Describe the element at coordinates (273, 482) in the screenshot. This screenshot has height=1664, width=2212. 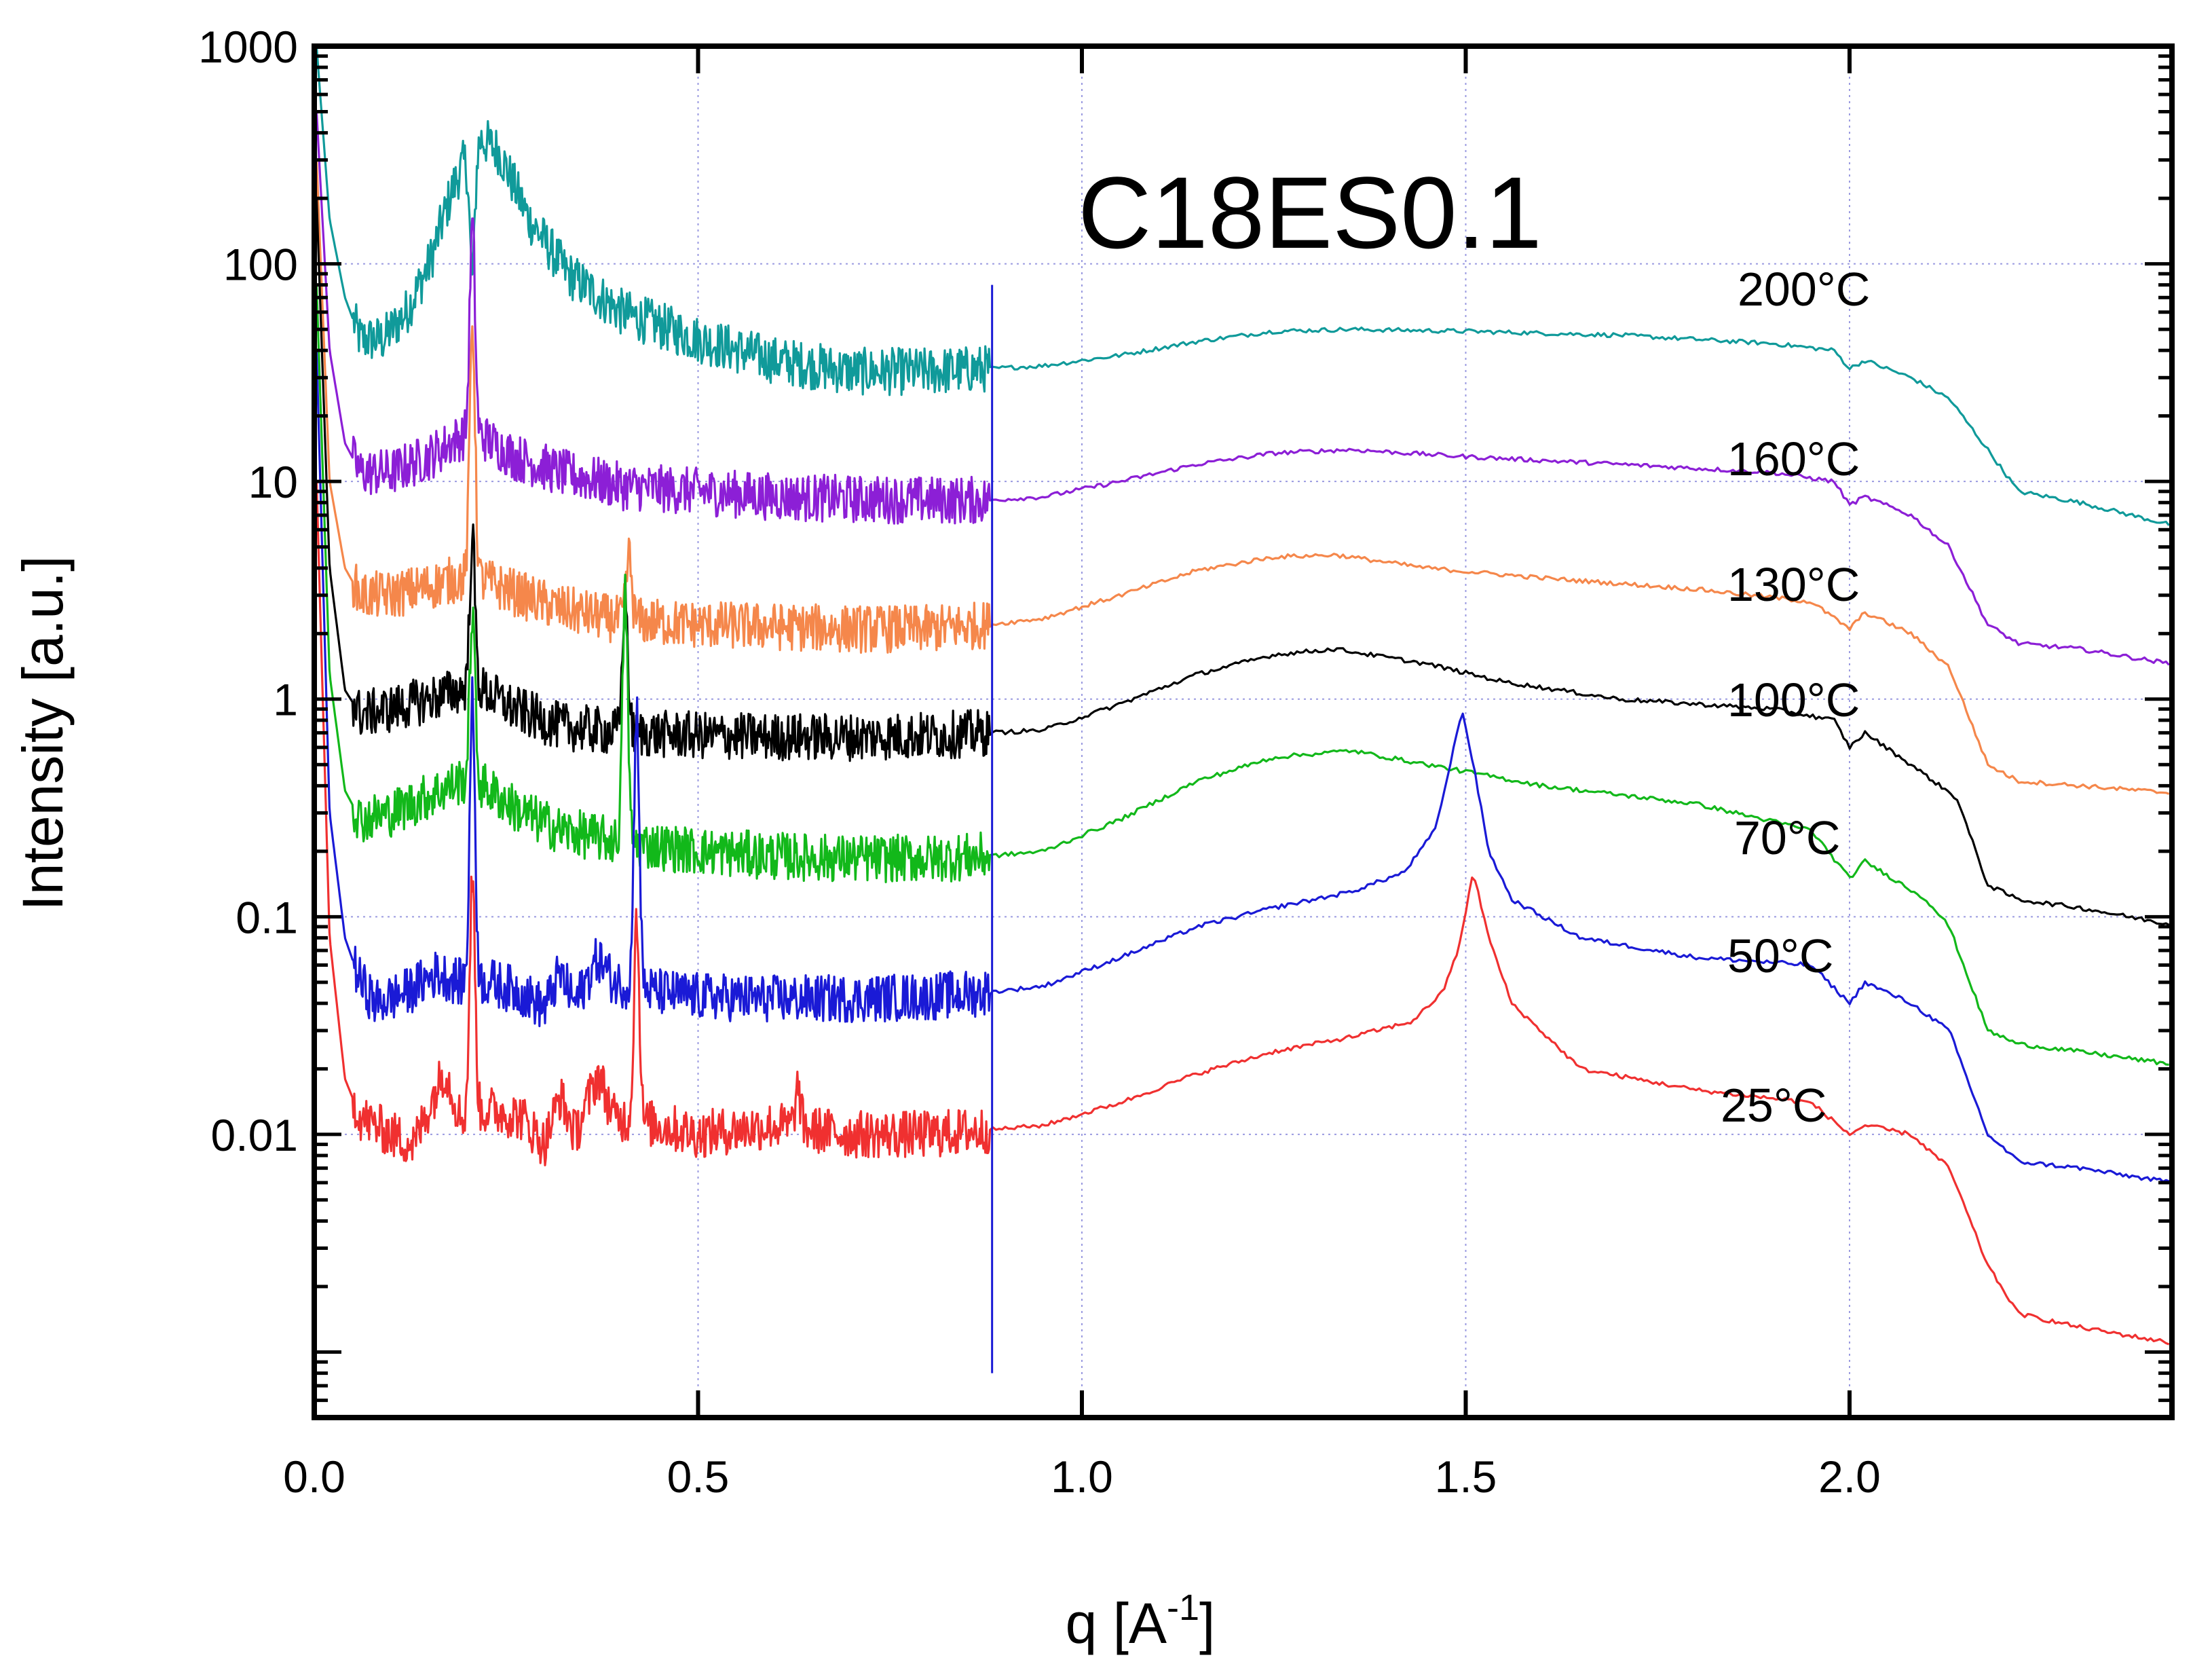
I see `y-tick-label: 10` at that location.